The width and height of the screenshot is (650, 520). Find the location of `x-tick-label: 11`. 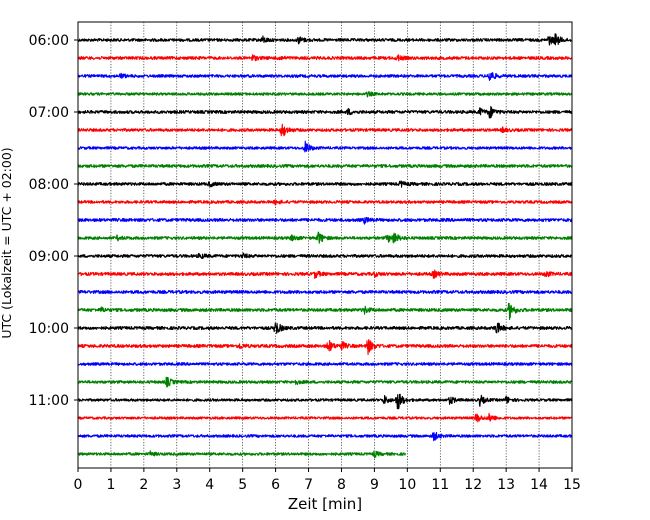

x-tick-label: 11 is located at coordinates (440, 485).